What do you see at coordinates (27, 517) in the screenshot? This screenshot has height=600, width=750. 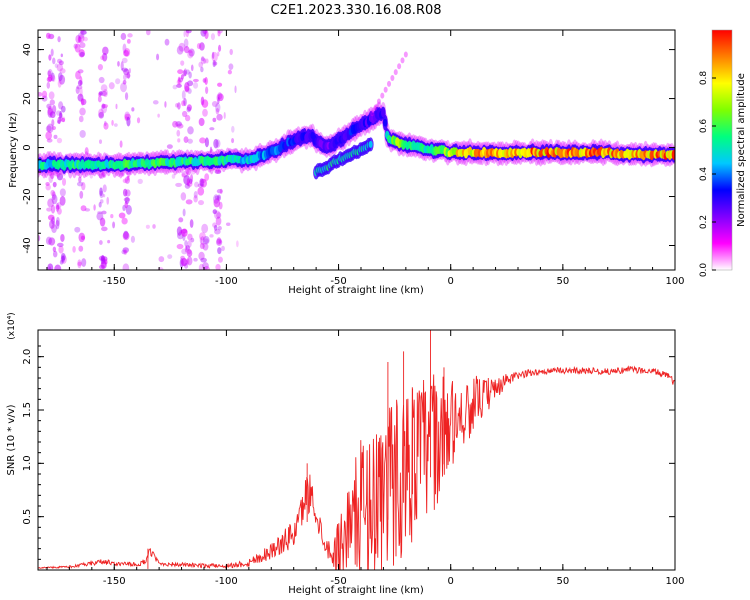 I see `y-tick-label: 0.5` at bounding box center [27, 517].